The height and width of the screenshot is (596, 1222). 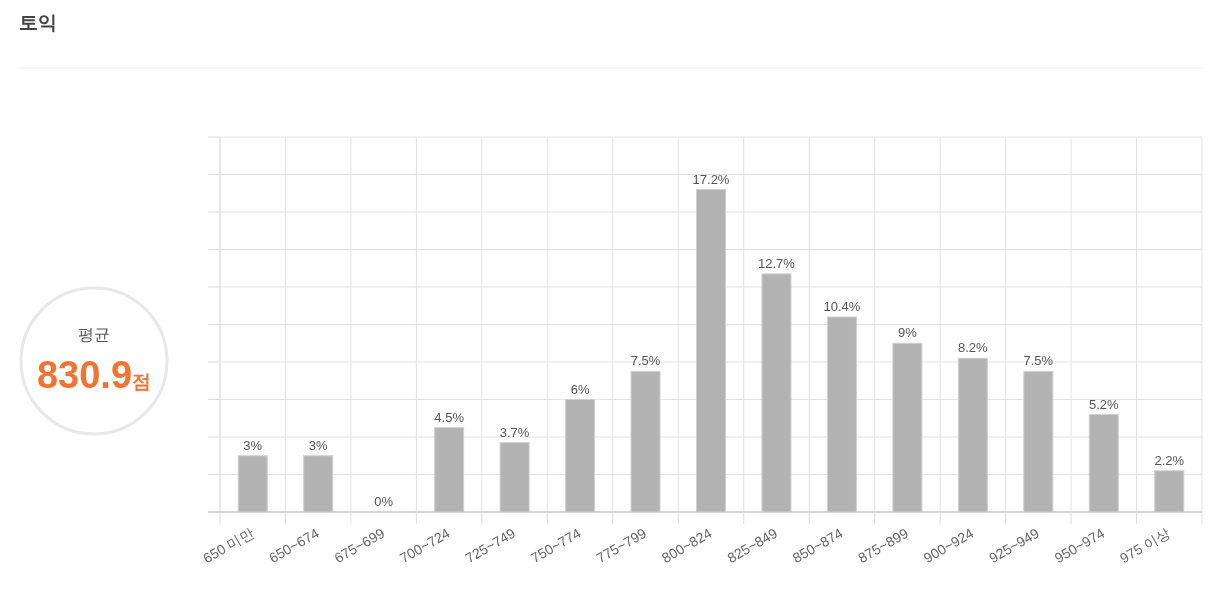 I want to click on data-label: 17.2%, so click(x=711, y=179).